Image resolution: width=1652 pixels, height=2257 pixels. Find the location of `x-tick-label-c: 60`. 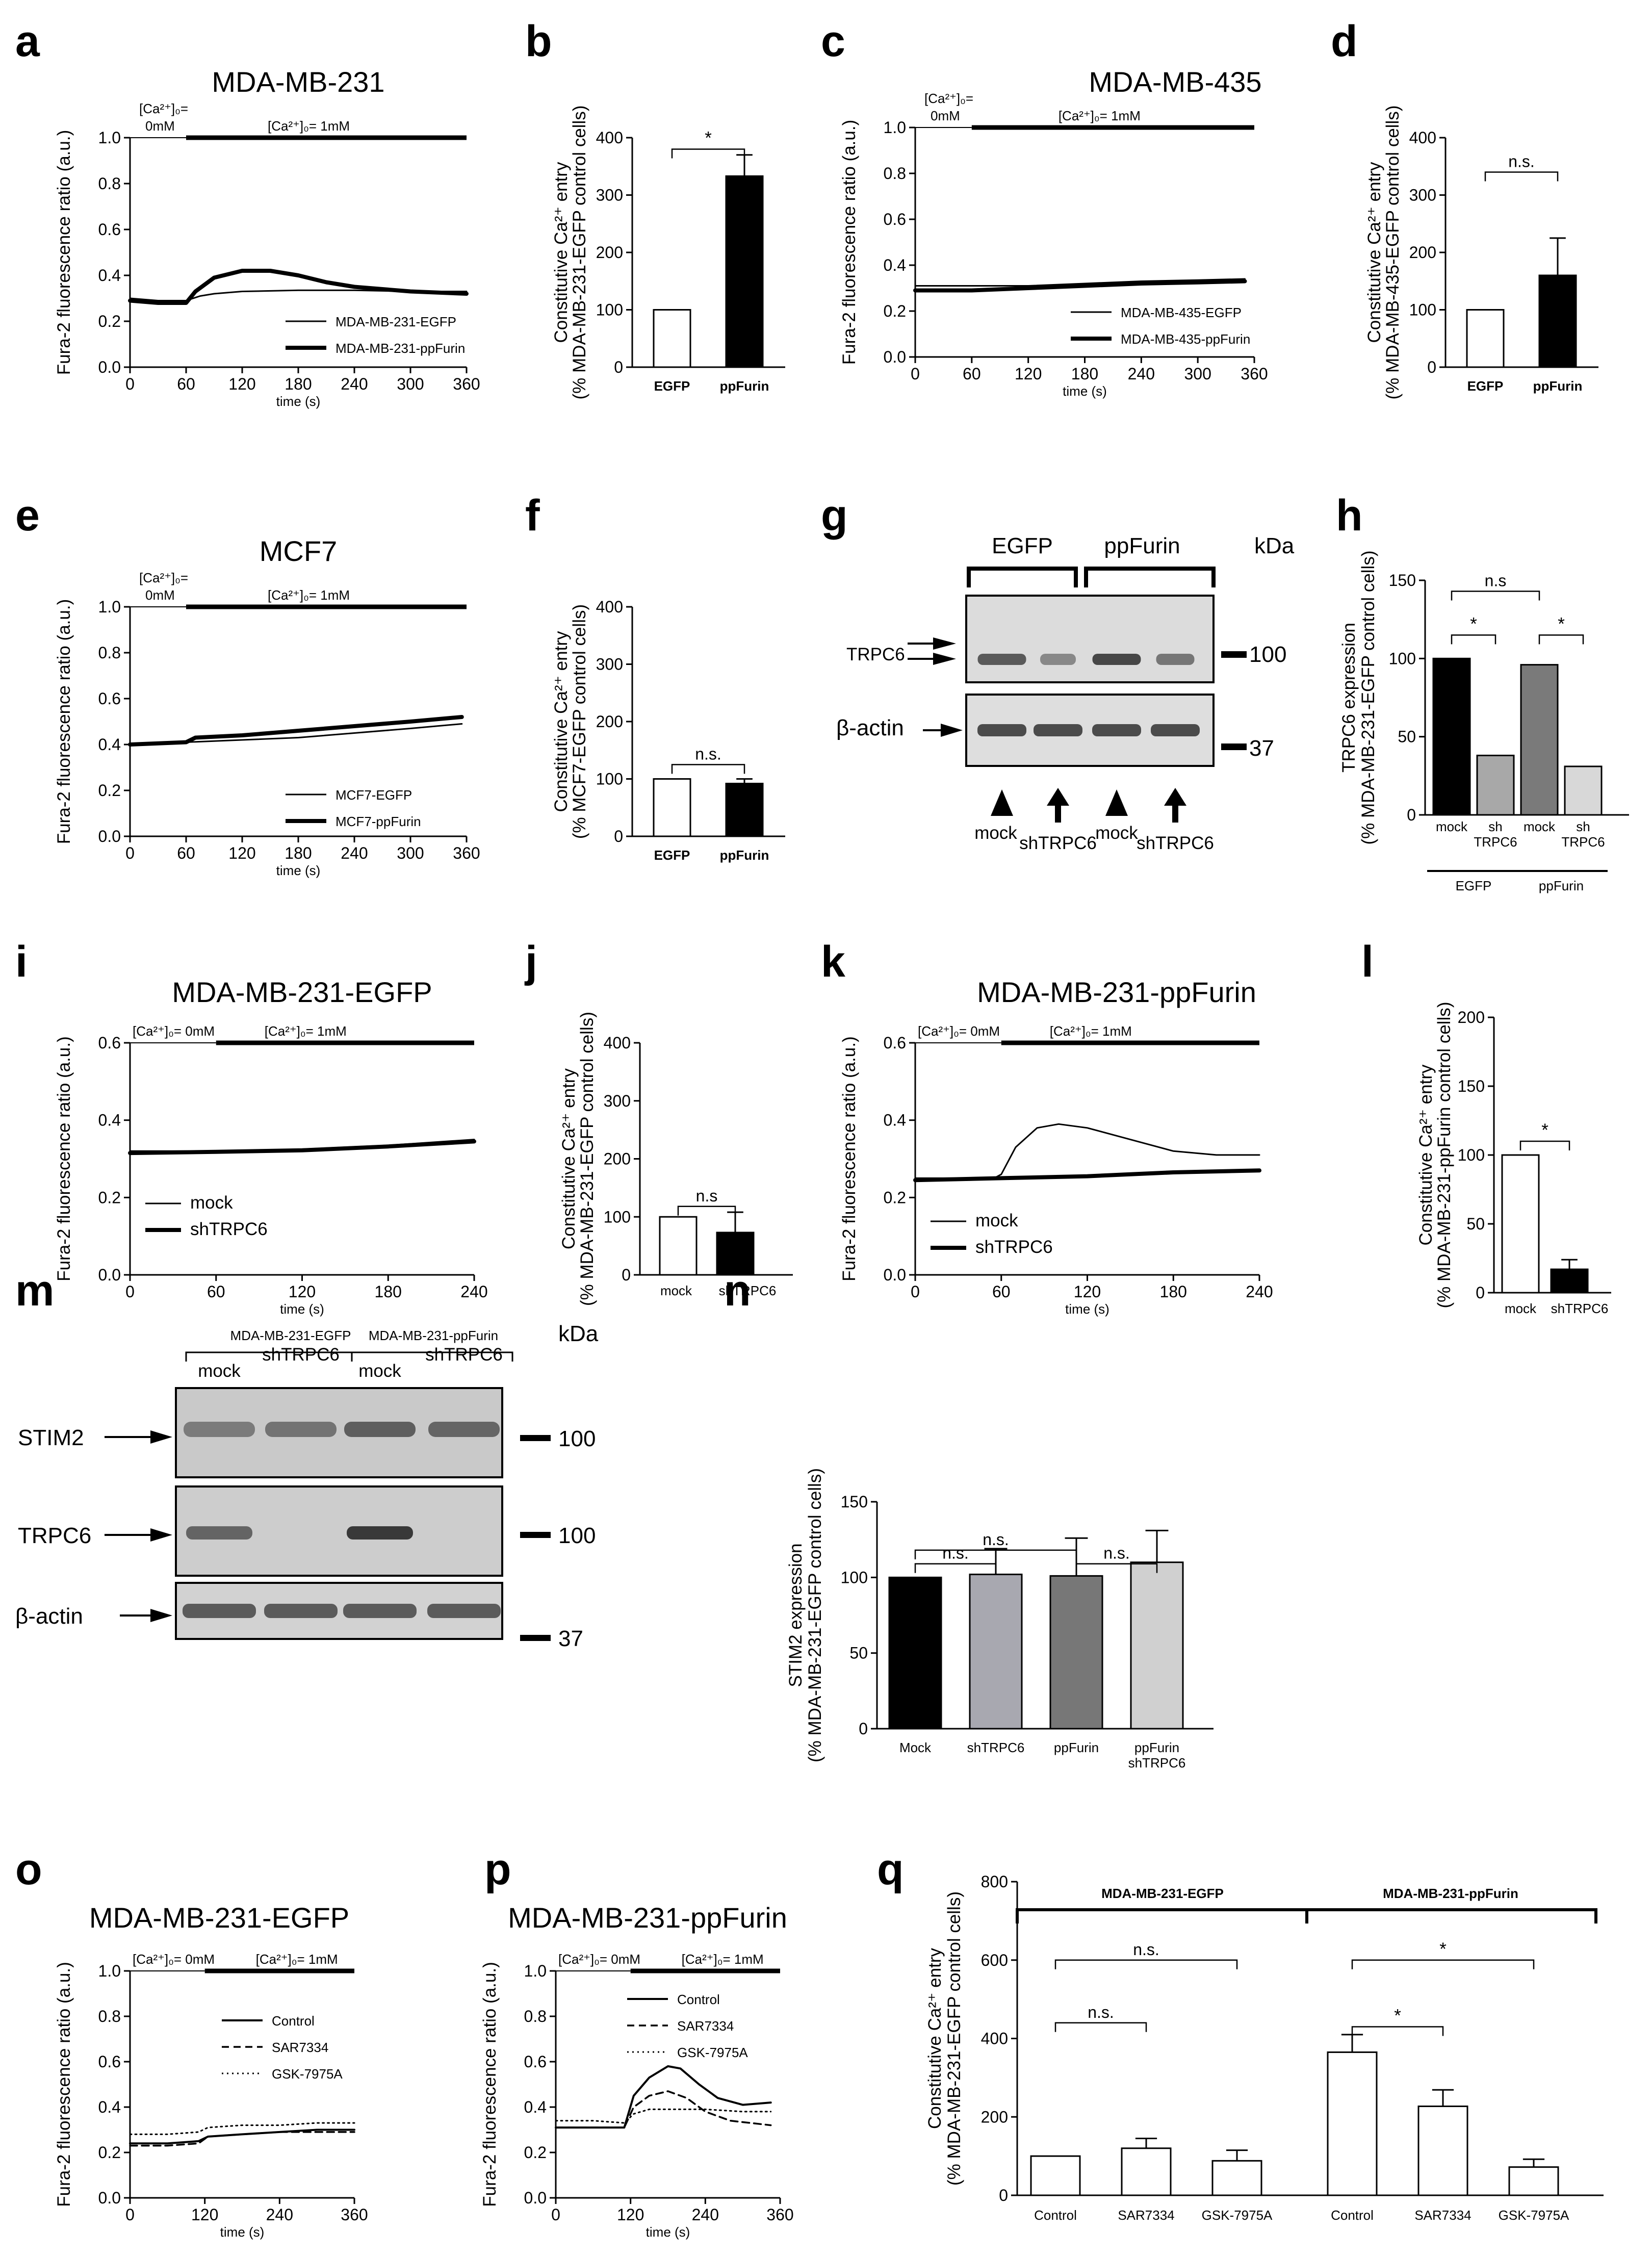

x-tick-label-c: 60 is located at coordinates (972, 374).